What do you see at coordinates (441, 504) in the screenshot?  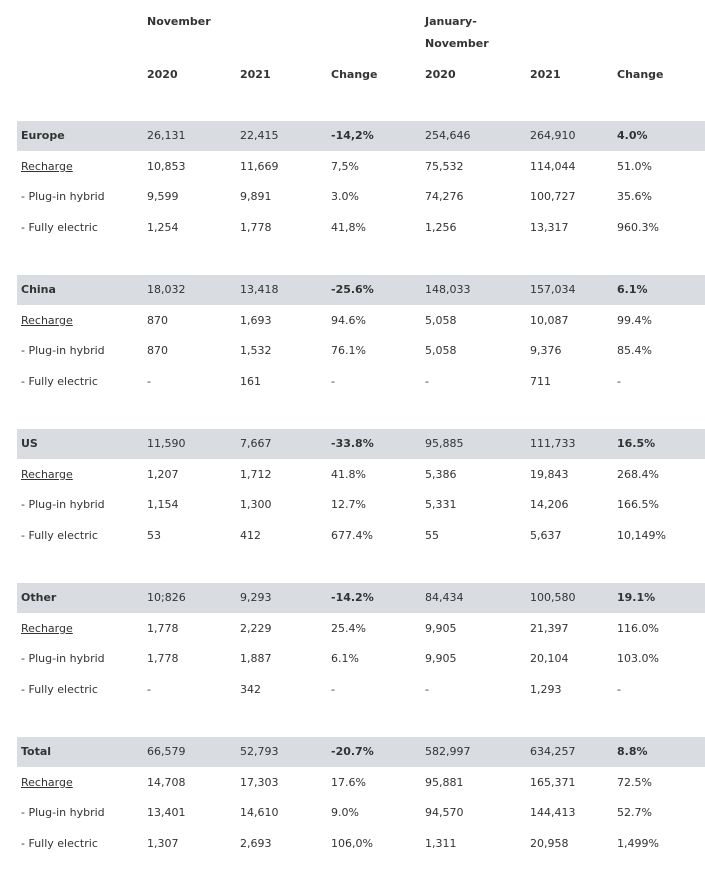 I see `cell-ytd2020: 5,331` at bounding box center [441, 504].